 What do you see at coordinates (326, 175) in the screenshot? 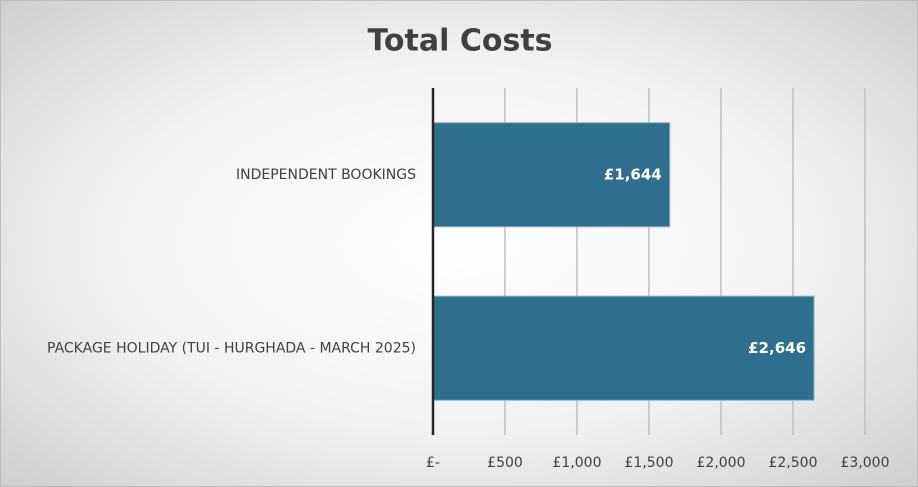
I see `y-tick-label: INDEPENDENT BOOKINGS` at bounding box center [326, 175].